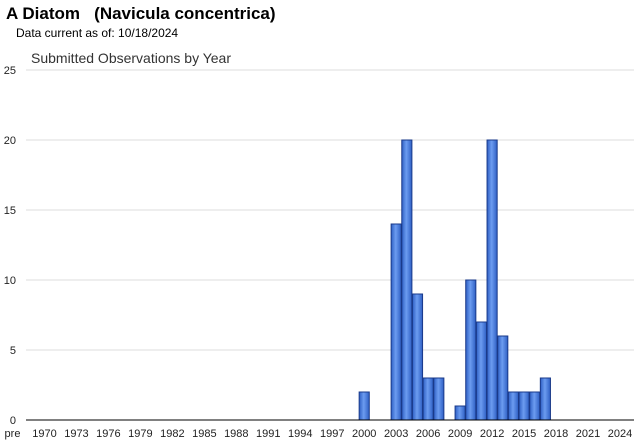 The image size is (640, 442). Describe the element at coordinates (300, 434) in the screenshot. I see `x-tick-label: 1994` at that location.